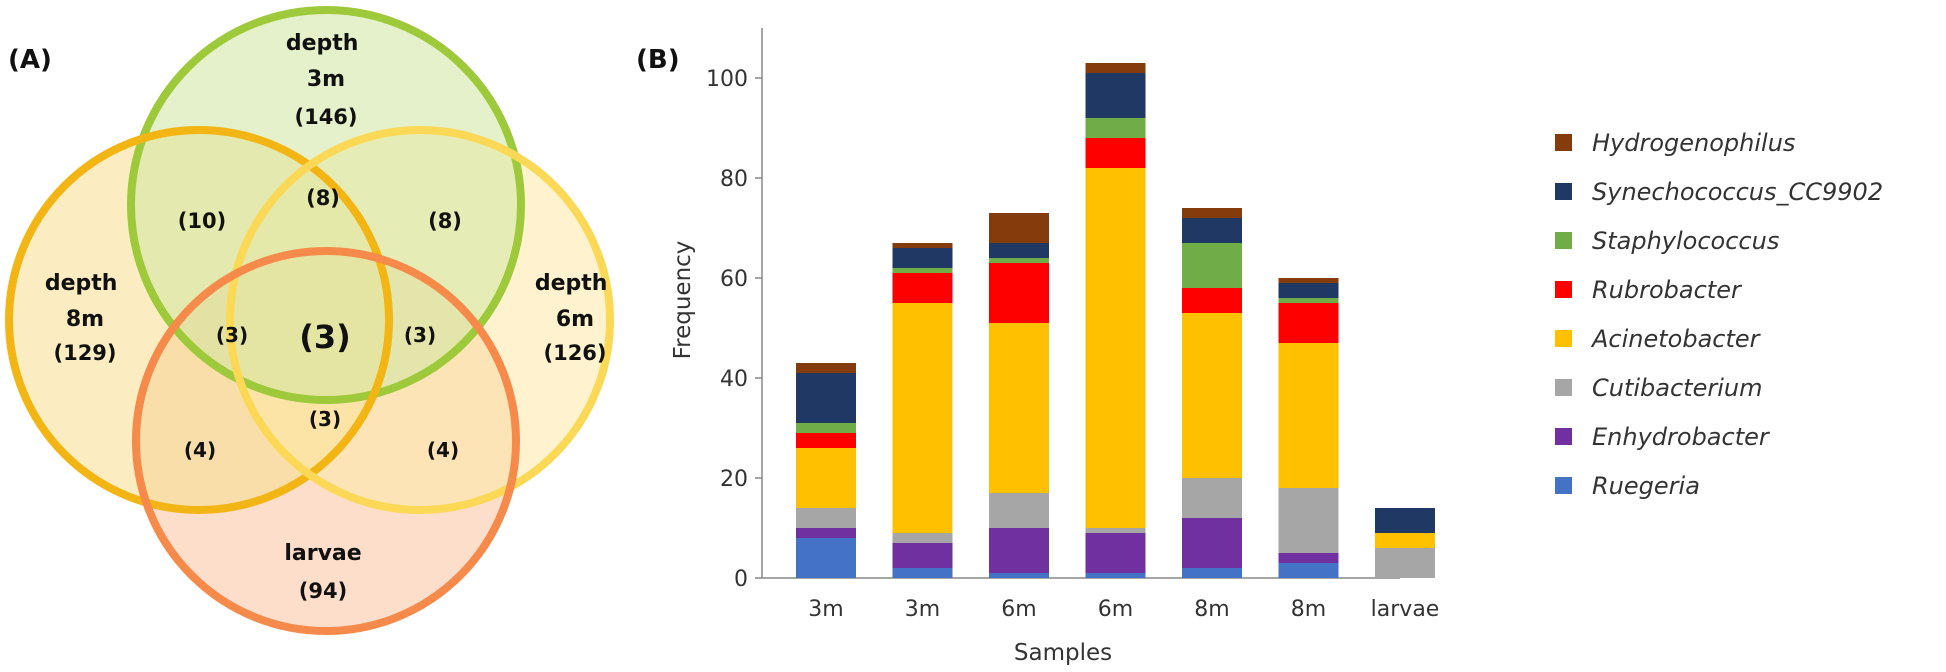 The image size is (1946, 672). I want to click on set-count-larvae: (94), so click(323, 591).